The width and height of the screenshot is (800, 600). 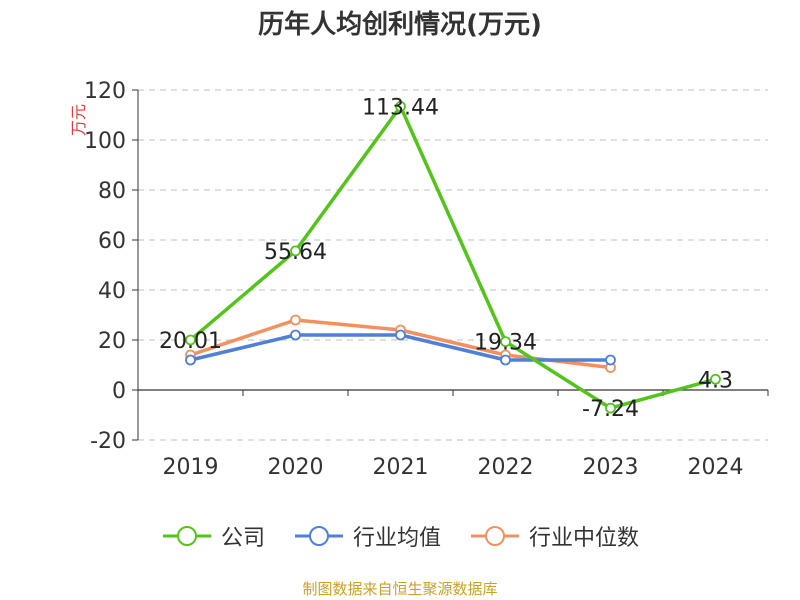 What do you see at coordinates (716, 467) in the screenshot?
I see `x-tick-label: 2024` at bounding box center [716, 467].